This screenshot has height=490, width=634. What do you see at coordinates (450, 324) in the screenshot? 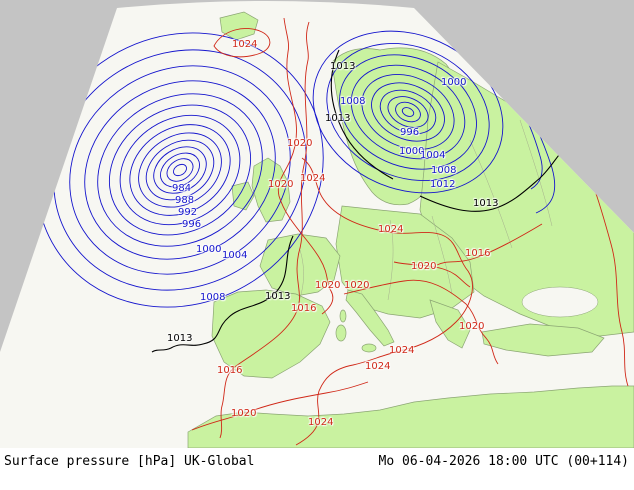
I see `land-balkans` at bounding box center [450, 324].